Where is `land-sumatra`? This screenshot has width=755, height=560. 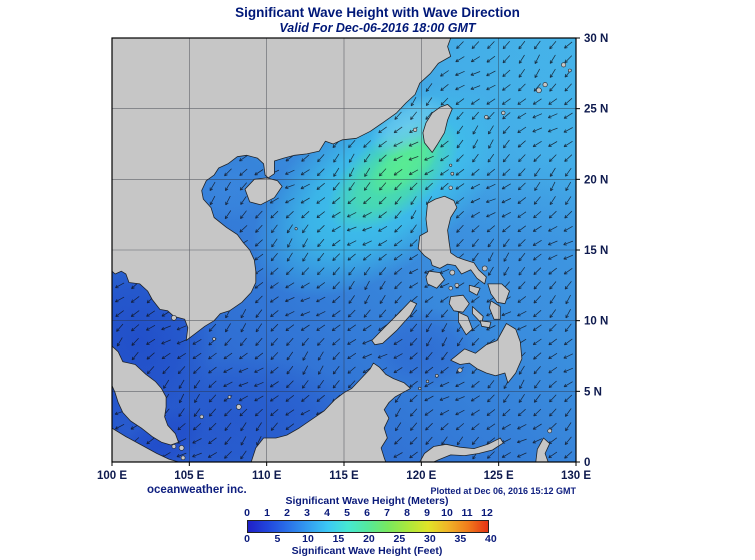
land-sumatra is located at coordinates (145, 444).